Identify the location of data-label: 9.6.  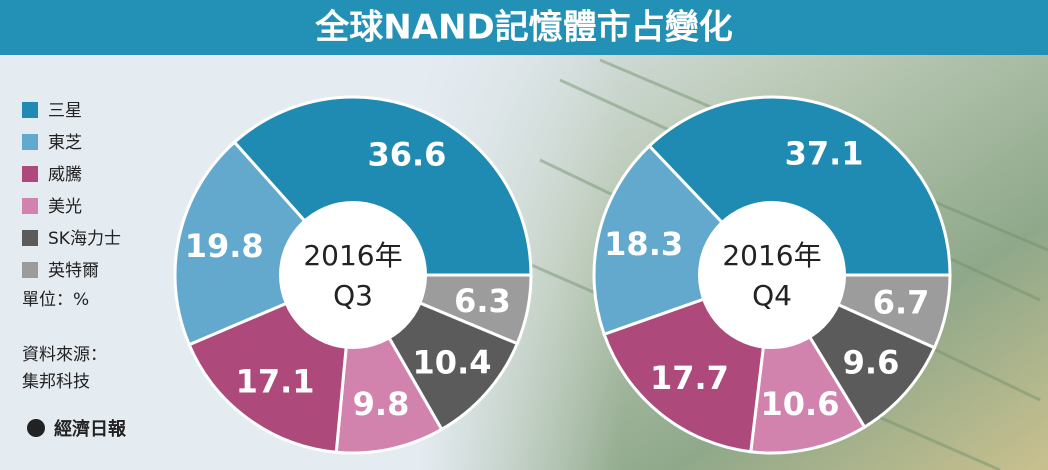
(871, 362).